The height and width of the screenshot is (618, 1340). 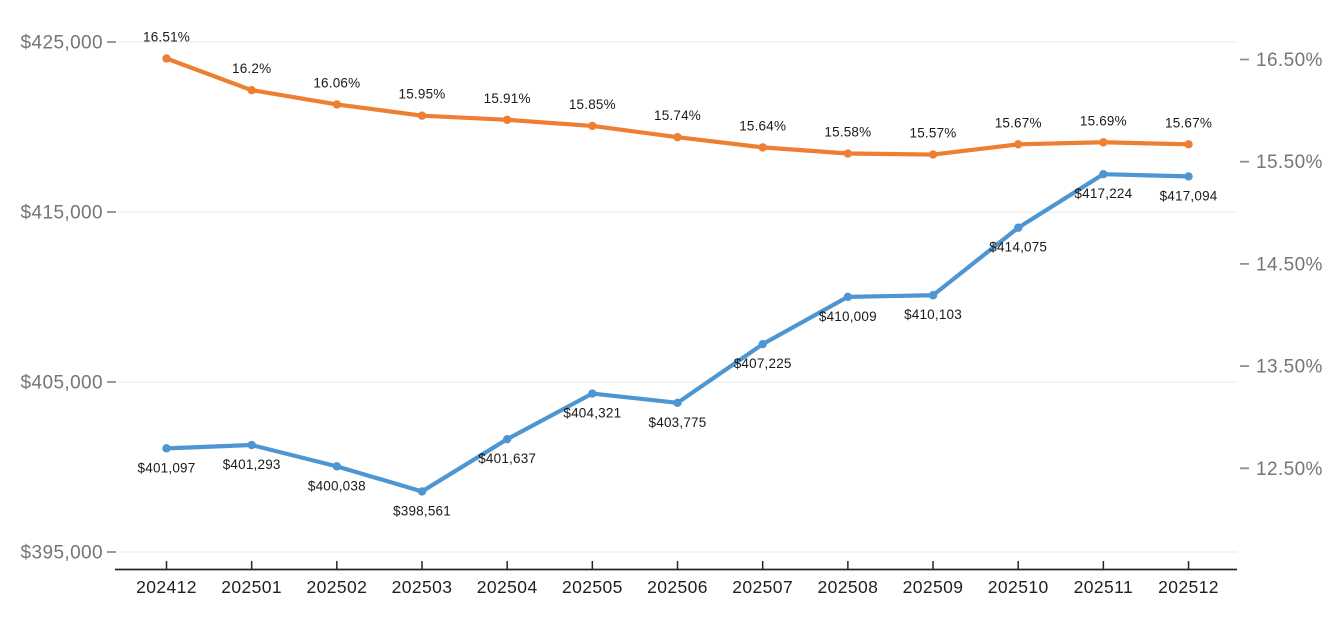 I want to click on data-point-label: 16.2%, so click(x=251, y=68).